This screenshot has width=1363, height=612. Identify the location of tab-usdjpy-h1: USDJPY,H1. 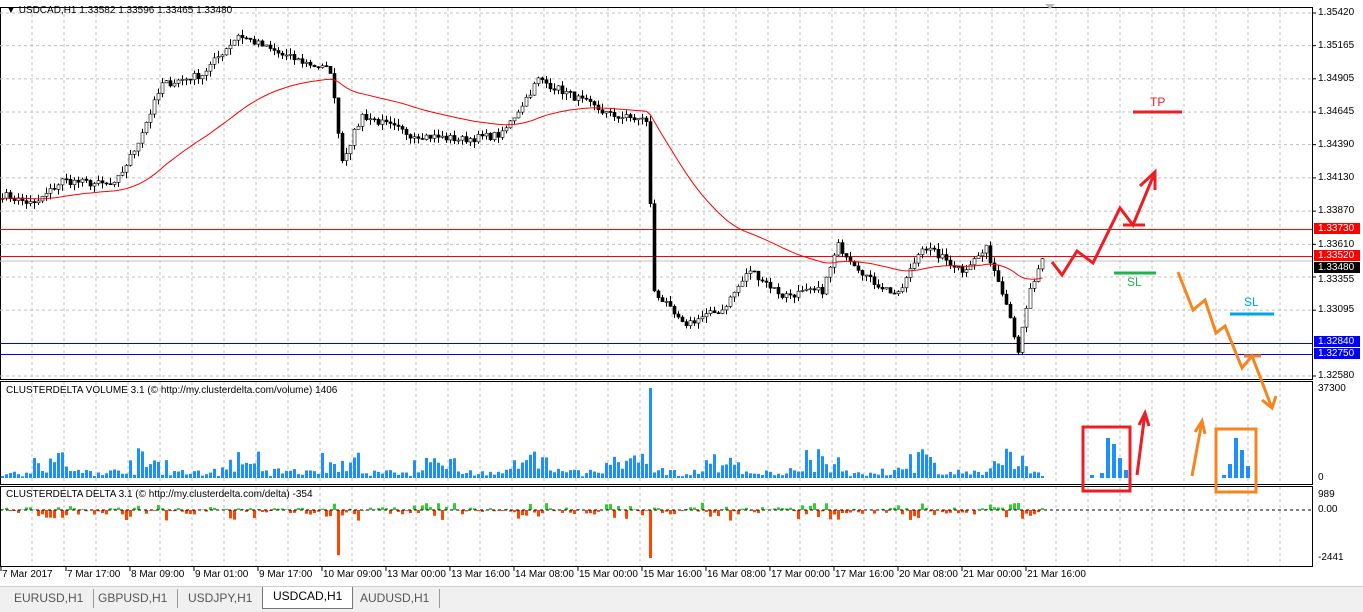
(220, 598).